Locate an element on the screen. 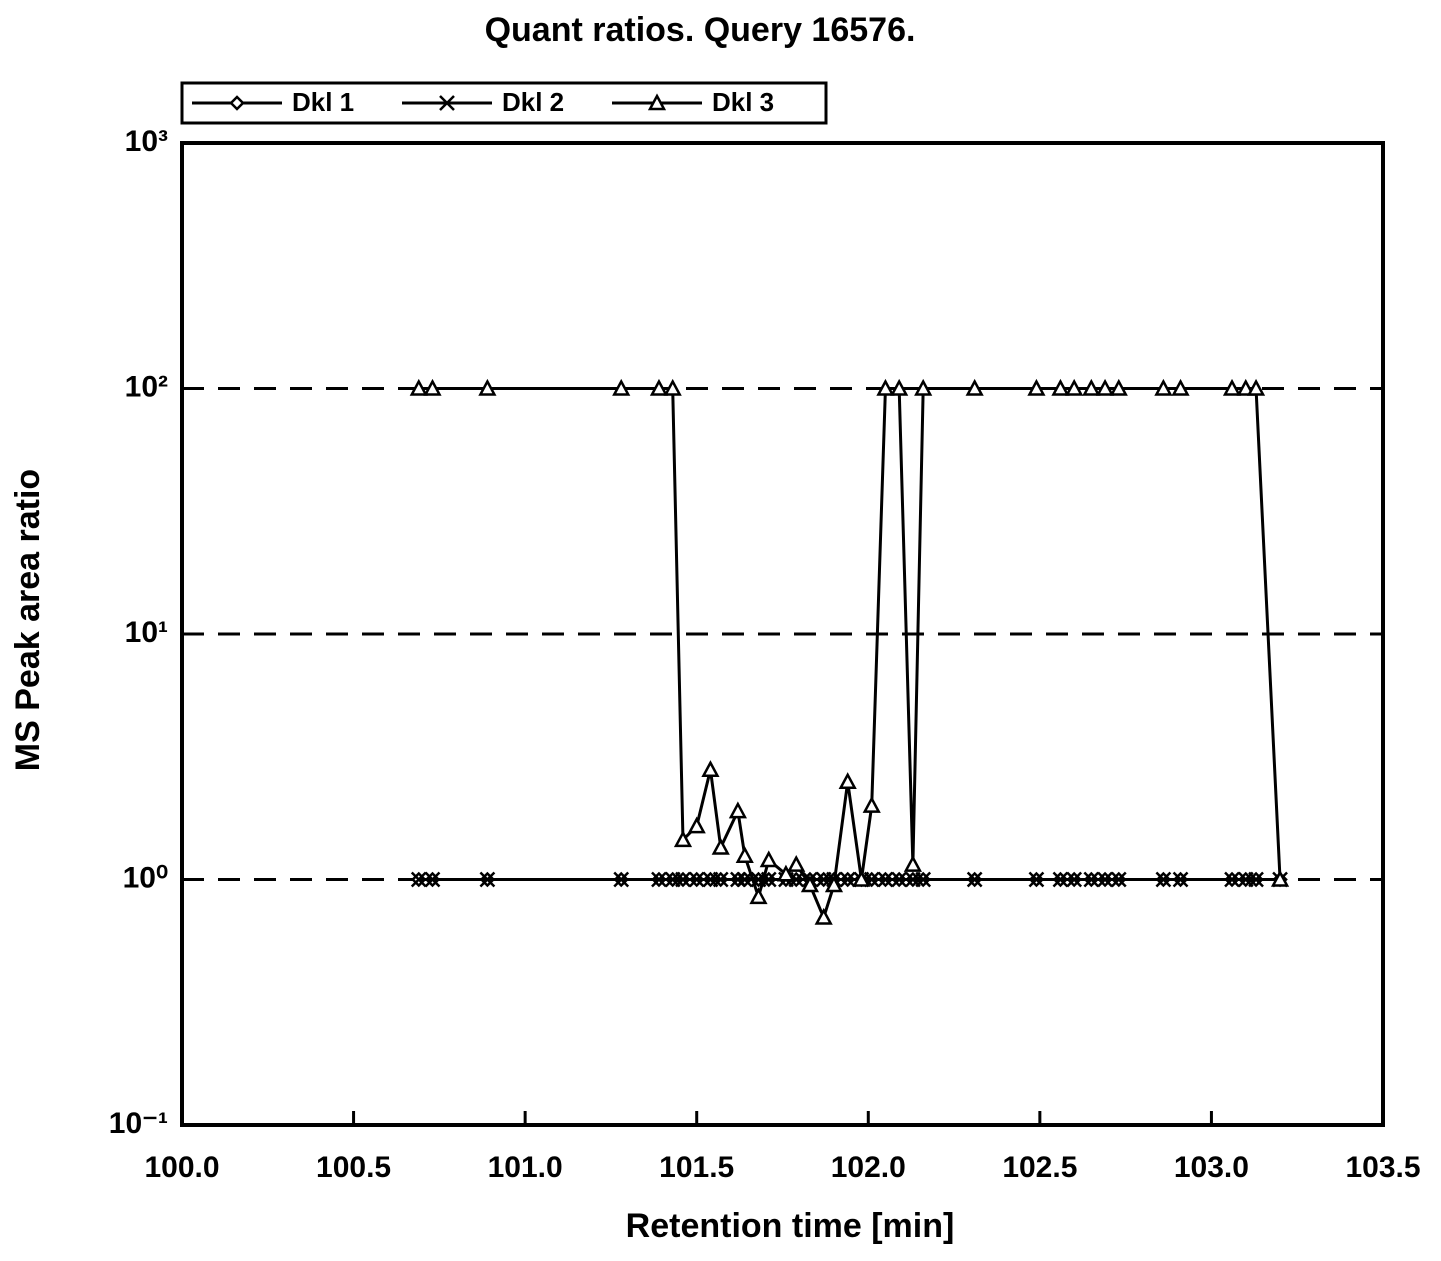  x-tick-label: 101.5 is located at coordinates (696, 1167).